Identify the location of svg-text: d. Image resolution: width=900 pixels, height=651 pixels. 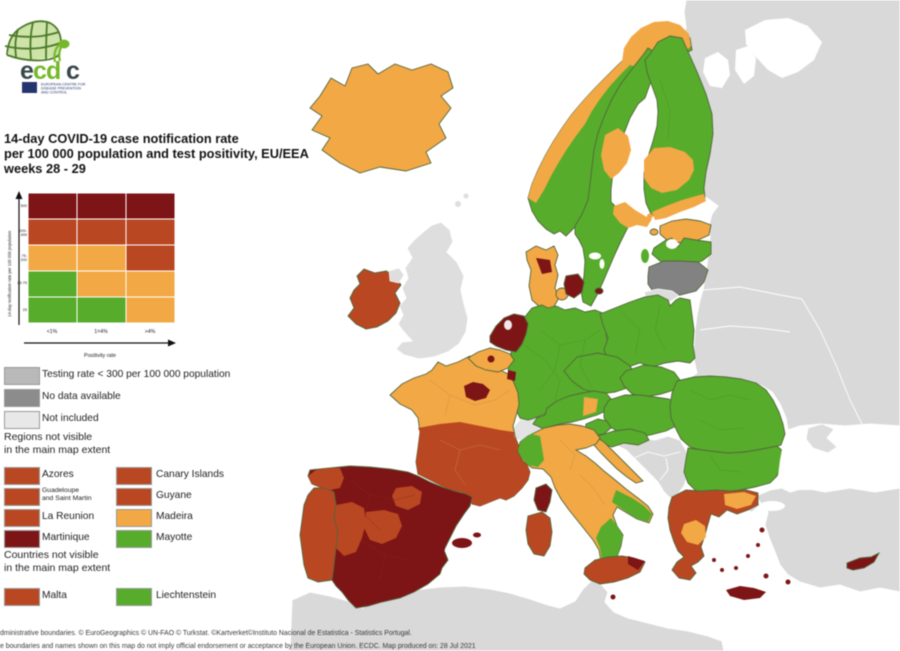
(53, 71).